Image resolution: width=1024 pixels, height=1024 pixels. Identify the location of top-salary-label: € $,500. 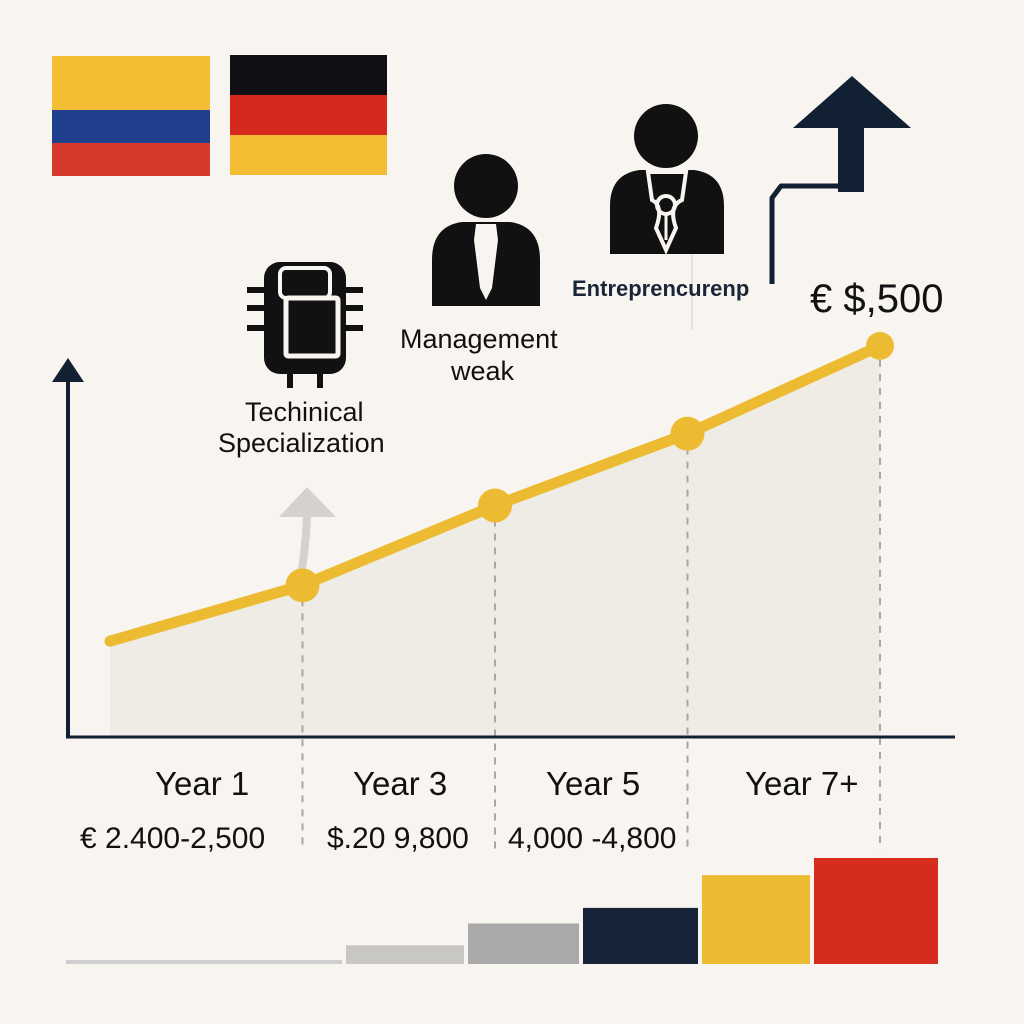
(877, 299).